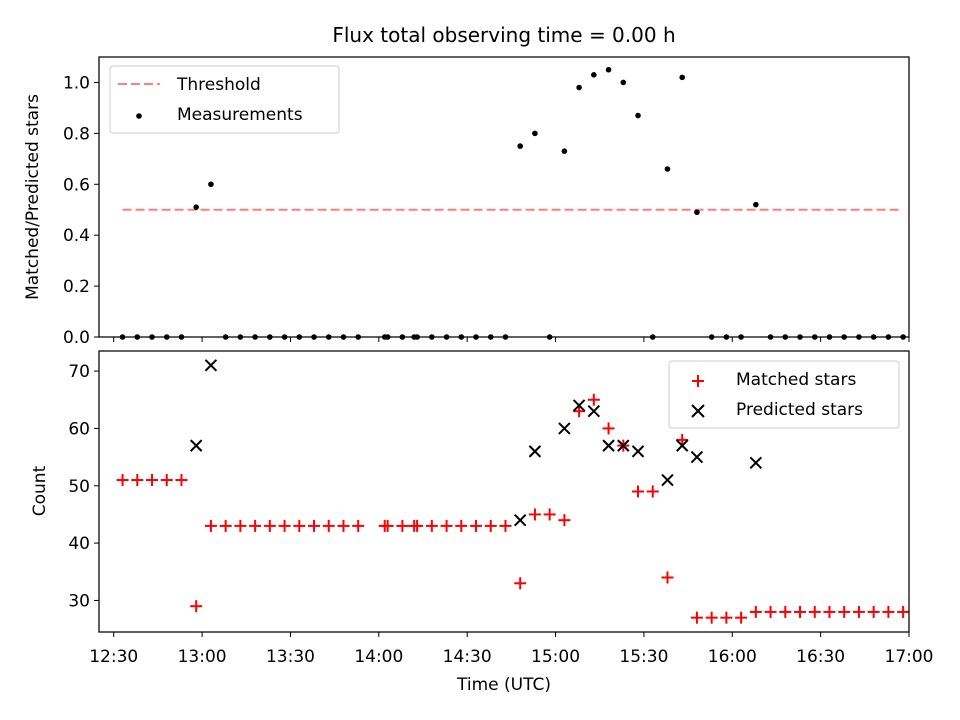 The image size is (960, 720). What do you see at coordinates (240, 115) in the screenshot?
I see `legend-measurements-label: Measurements` at bounding box center [240, 115].